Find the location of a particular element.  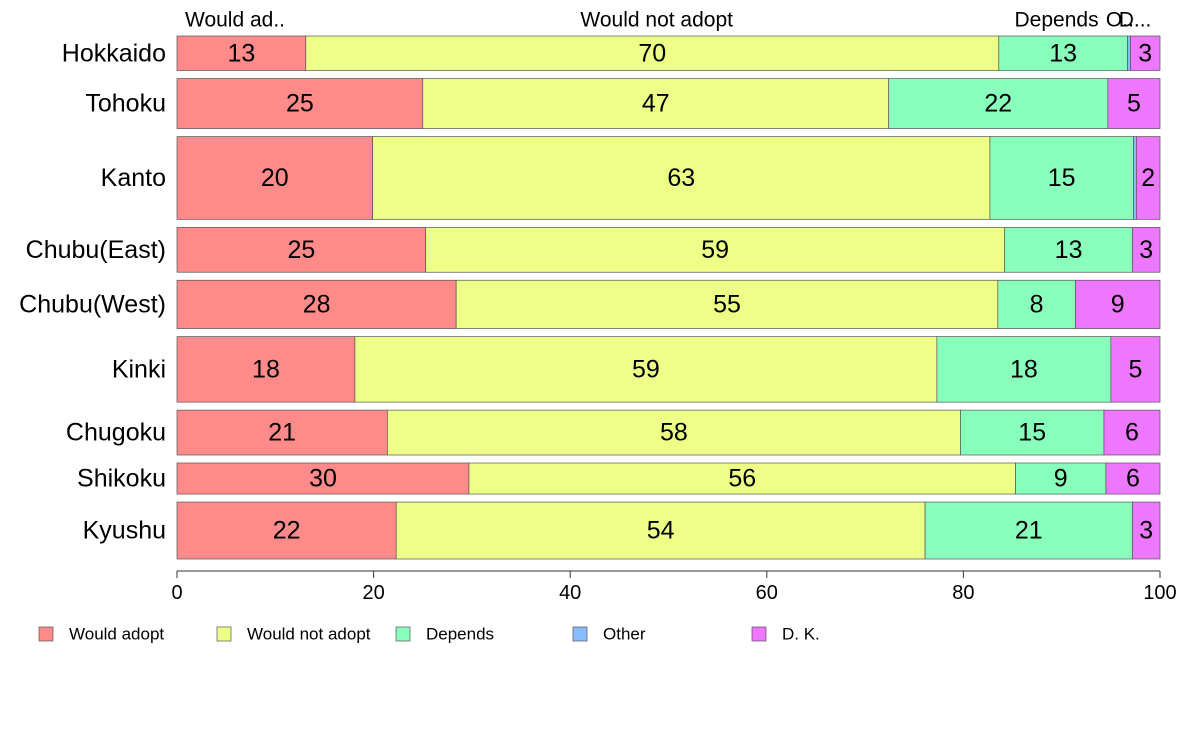

data-label: 55 is located at coordinates (727, 304).